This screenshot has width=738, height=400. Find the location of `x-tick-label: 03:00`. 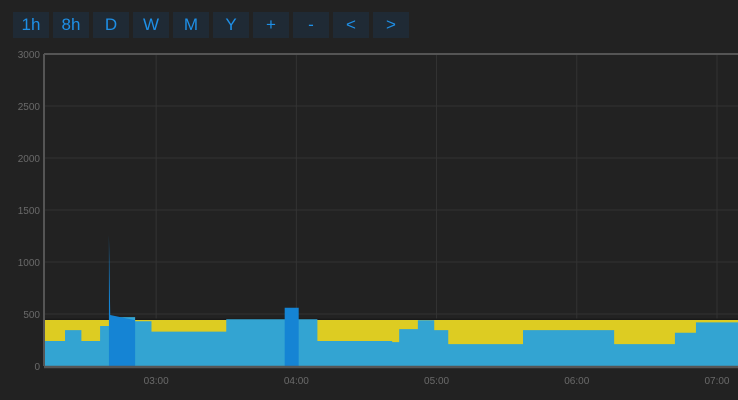

x-tick-label: 03:00 is located at coordinates (156, 381).